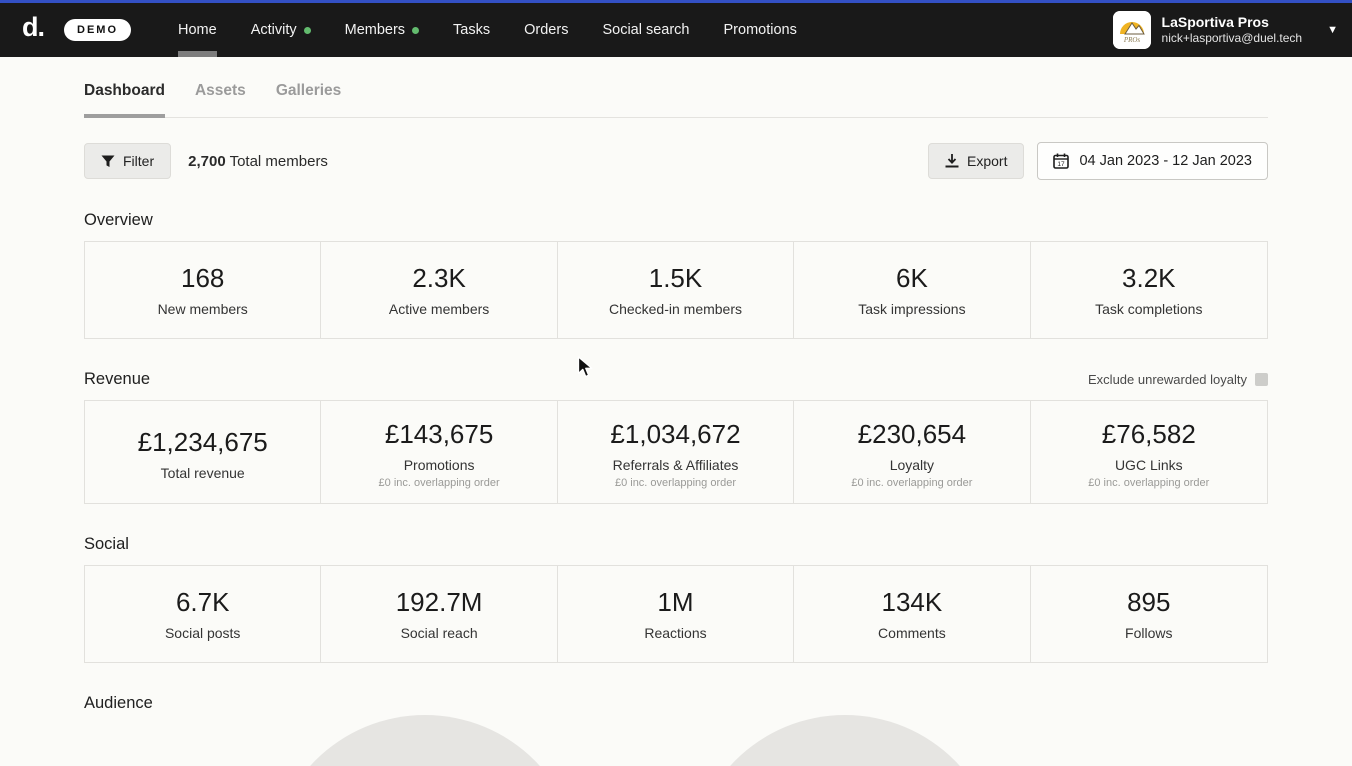  I want to click on nav-item-label: Social search, so click(646, 30).